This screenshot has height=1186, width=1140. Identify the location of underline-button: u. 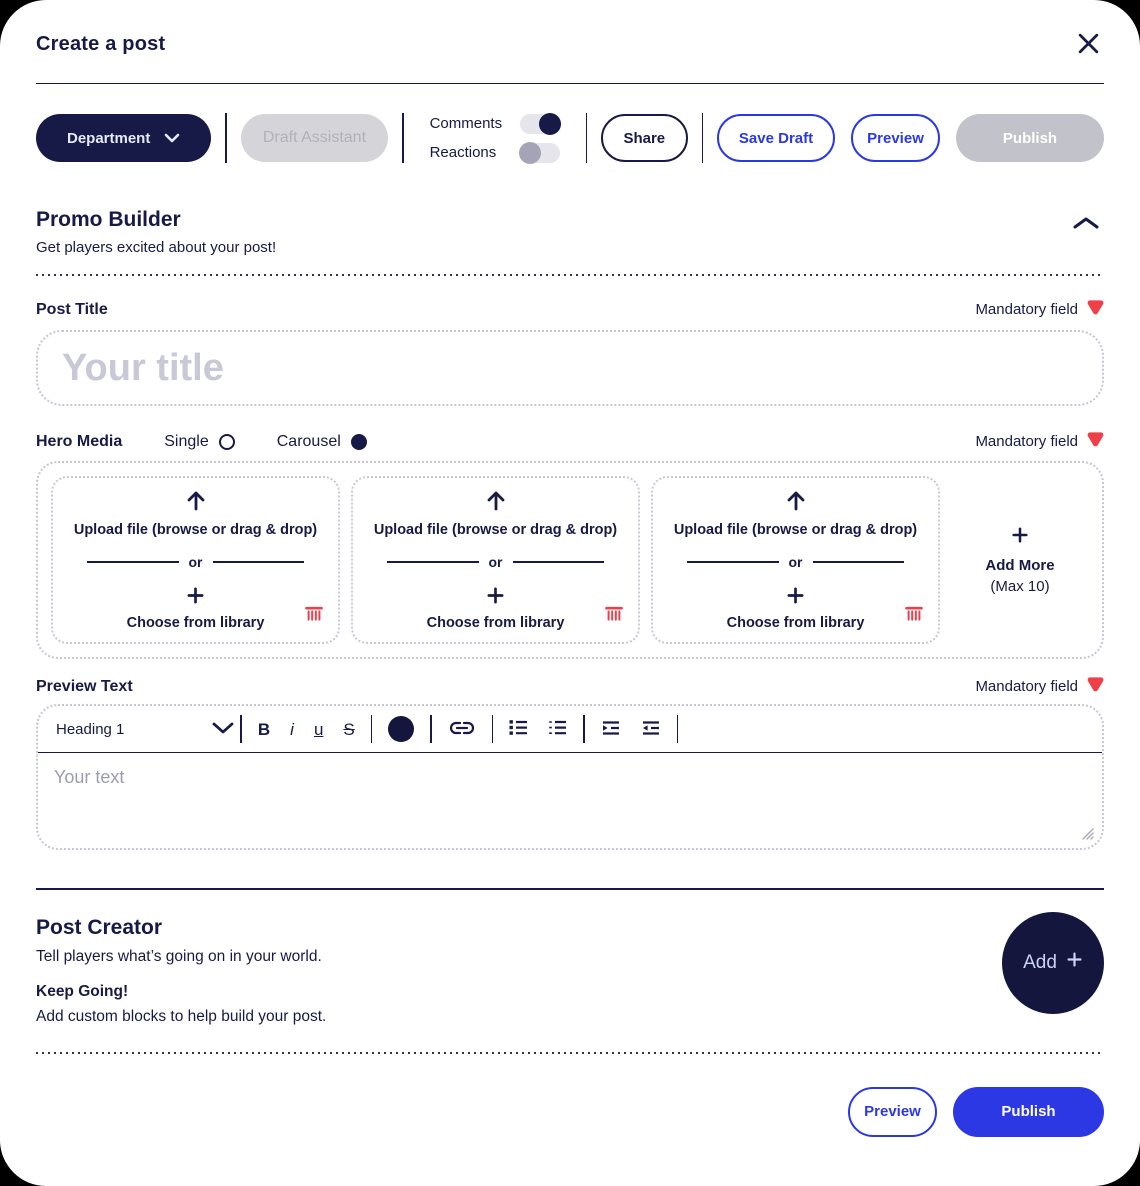
(318, 729).